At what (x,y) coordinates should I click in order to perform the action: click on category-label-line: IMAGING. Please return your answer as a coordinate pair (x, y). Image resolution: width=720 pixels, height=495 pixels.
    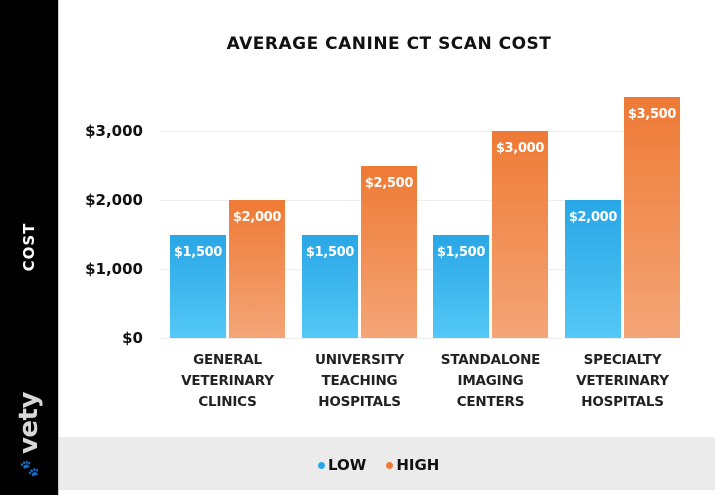
    Looking at the image, I should click on (490, 381).